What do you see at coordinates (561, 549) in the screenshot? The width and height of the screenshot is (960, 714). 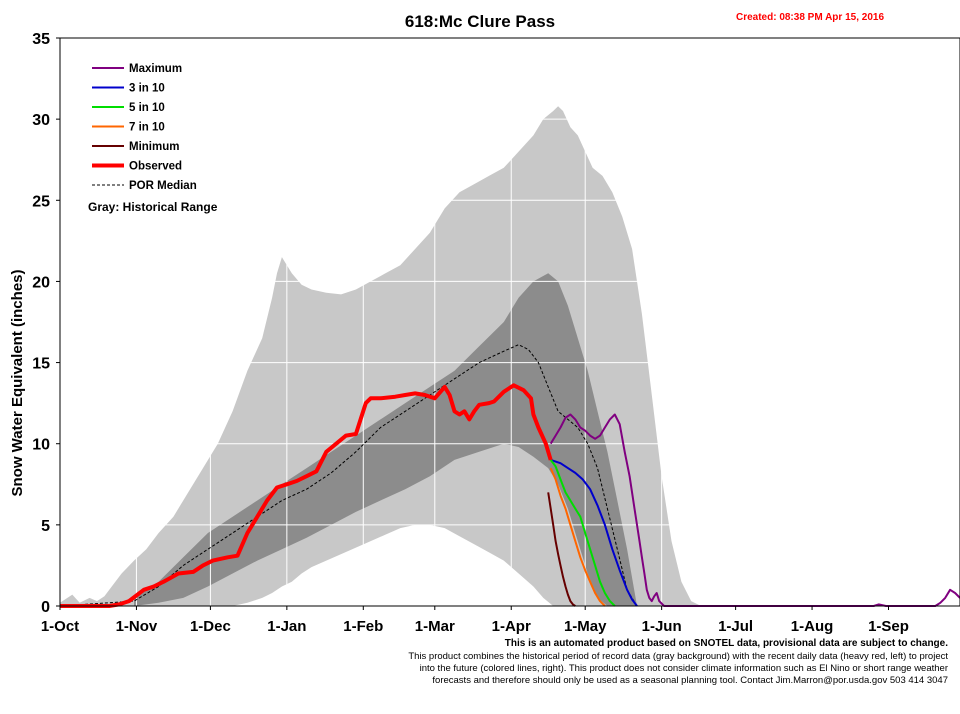 I see `series-minimum` at bounding box center [561, 549].